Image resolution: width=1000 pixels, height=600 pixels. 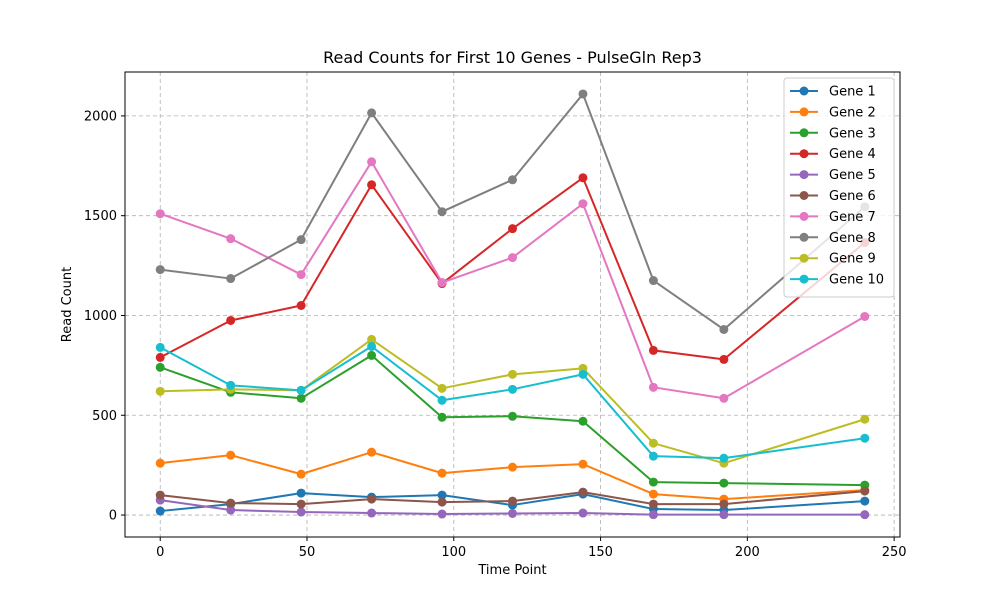 What do you see at coordinates (833, 112) in the screenshot?
I see `legend-item: Gene 2` at bounding box center [833, 112].